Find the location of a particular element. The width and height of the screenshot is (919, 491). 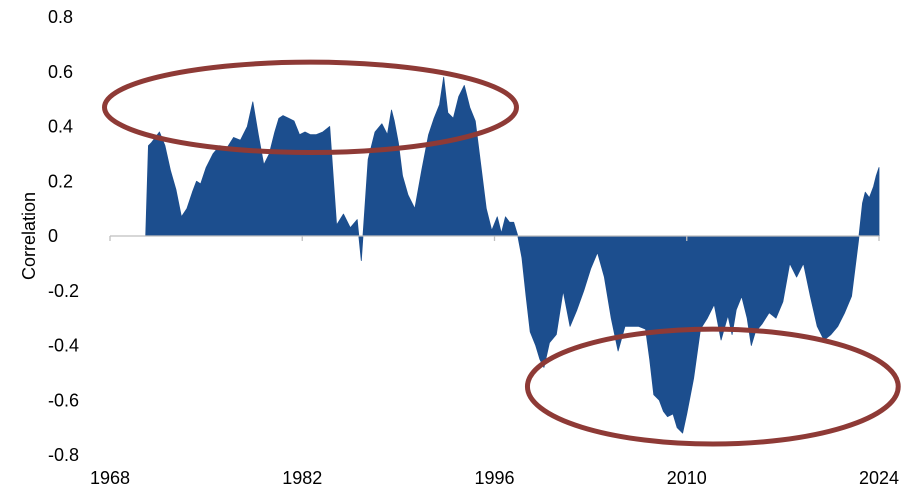

y-tick-label: -0.8 is located at coordinates (63, 455).